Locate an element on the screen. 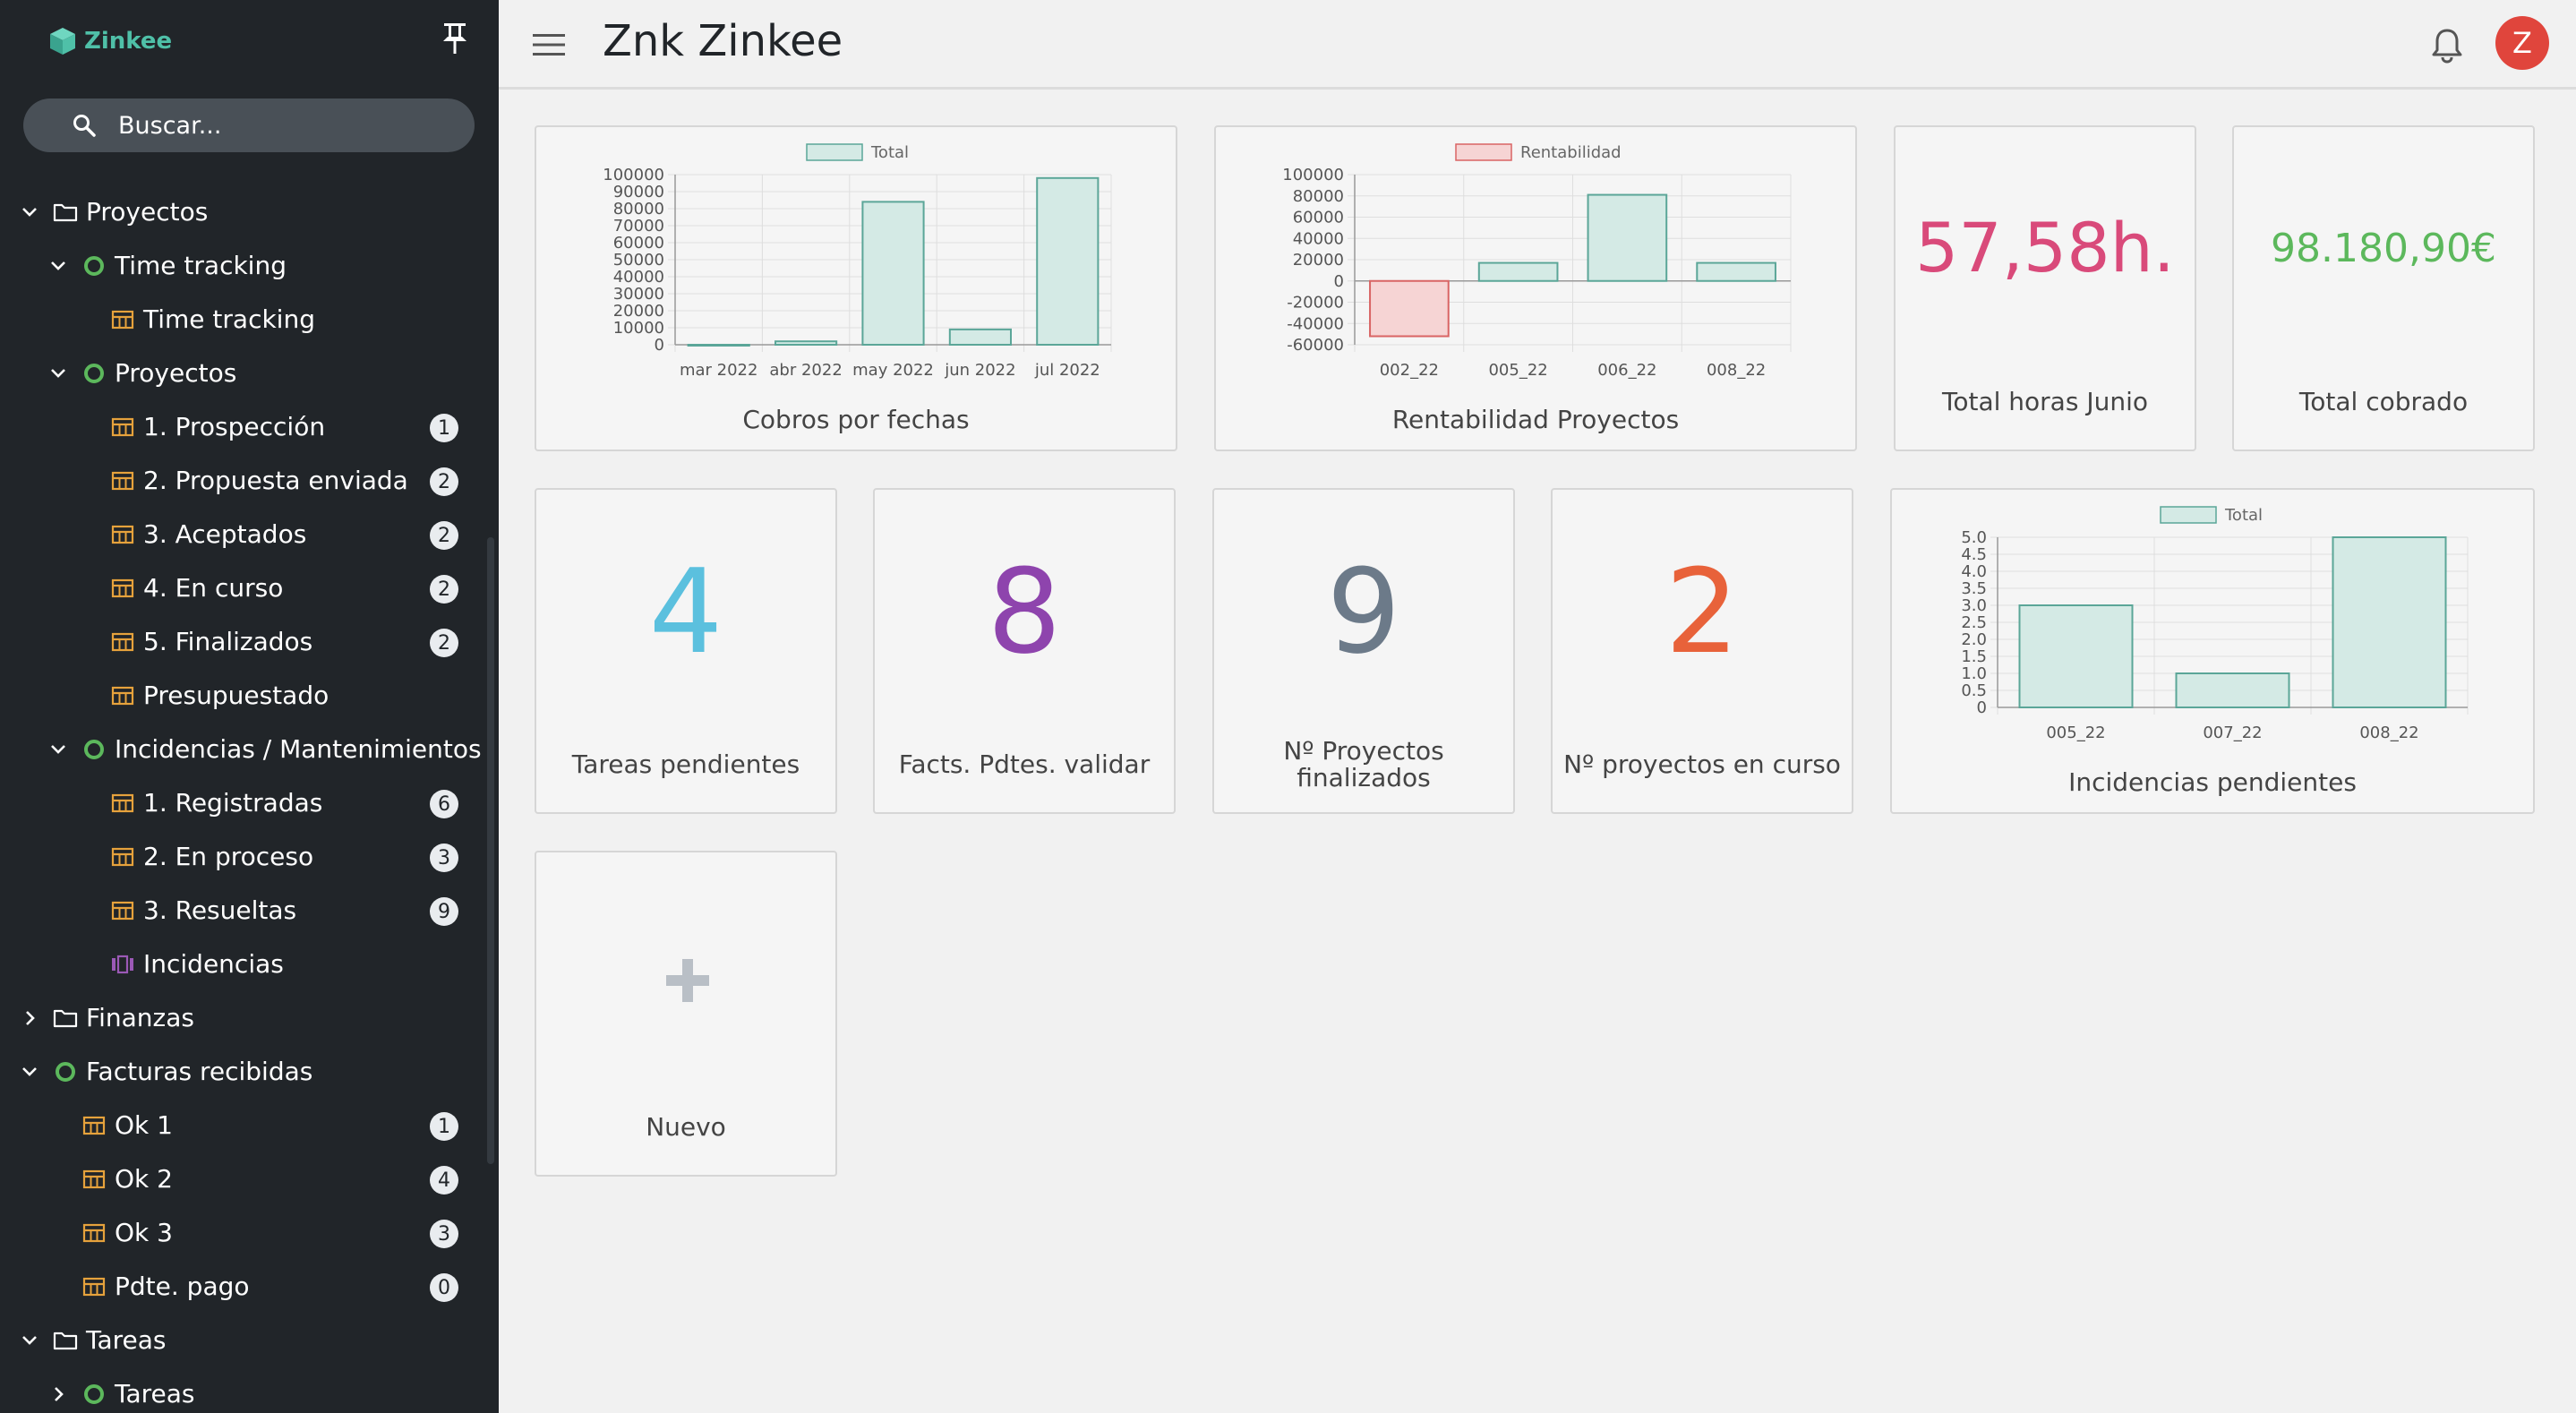  sidebar-item-label: Ok 2 is located at coordinates (144, 1179).